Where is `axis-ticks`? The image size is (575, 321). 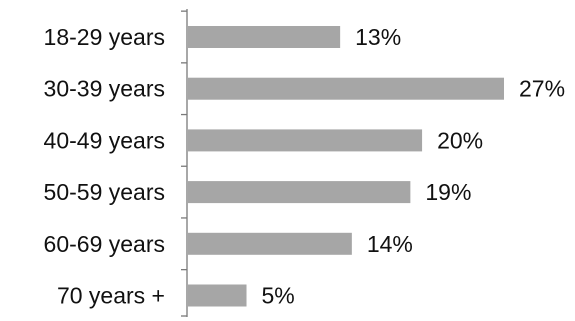 axis-ticks is located at coordinates (184, 163).